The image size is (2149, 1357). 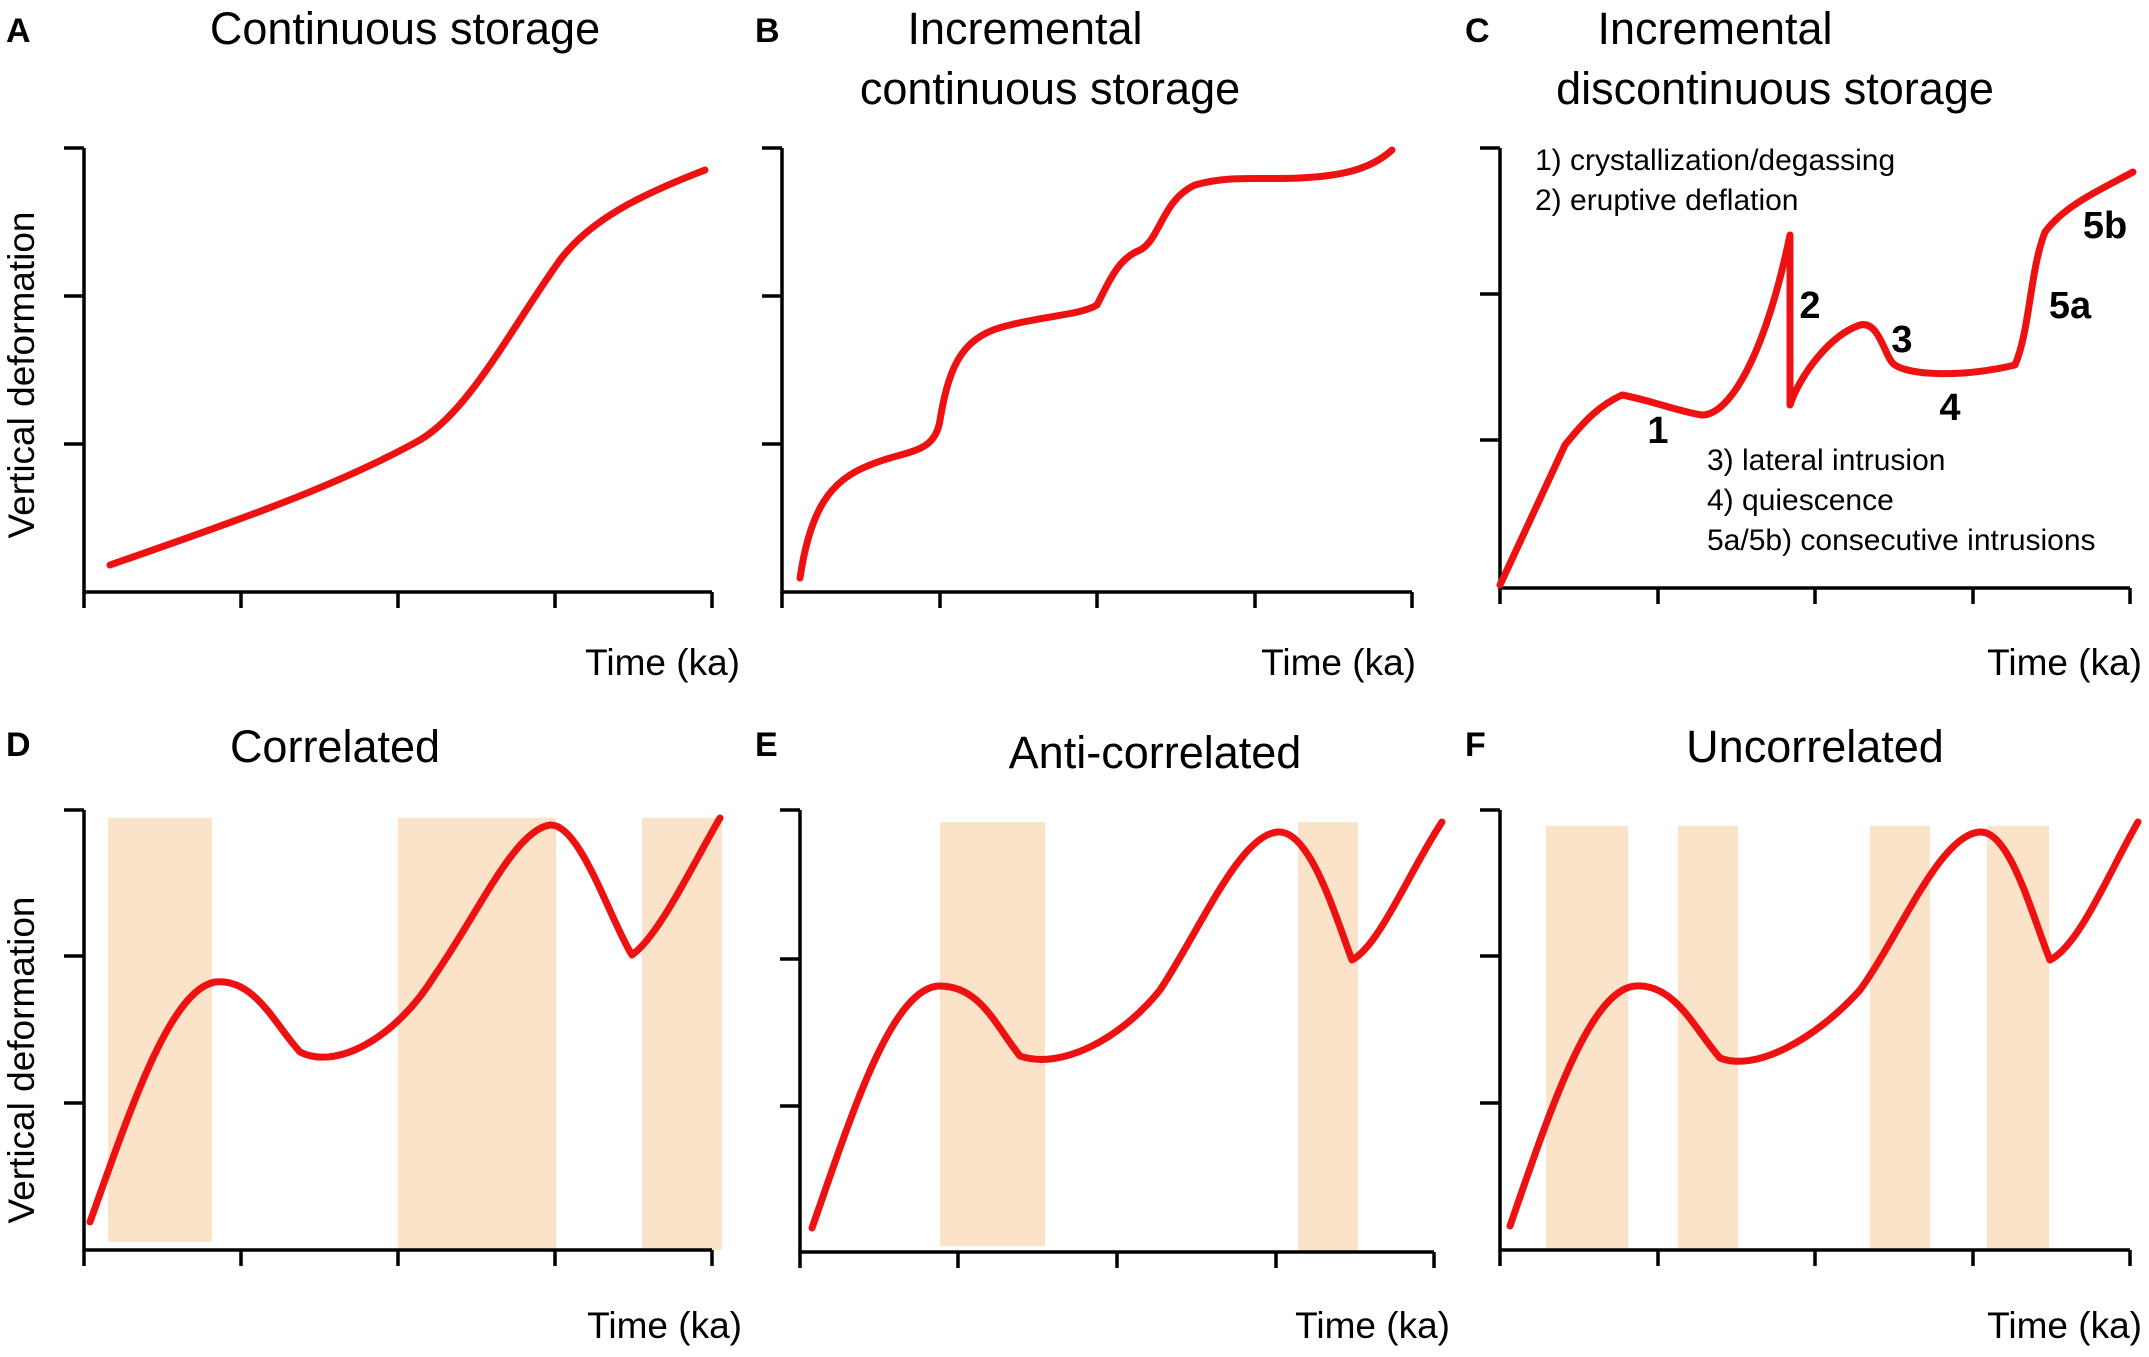 What do you see at coordinates (1667, 200) in the screenshot?
I see `panel-c-note-2: 2) eruptive deflation` at bounding box center [1667, 200].